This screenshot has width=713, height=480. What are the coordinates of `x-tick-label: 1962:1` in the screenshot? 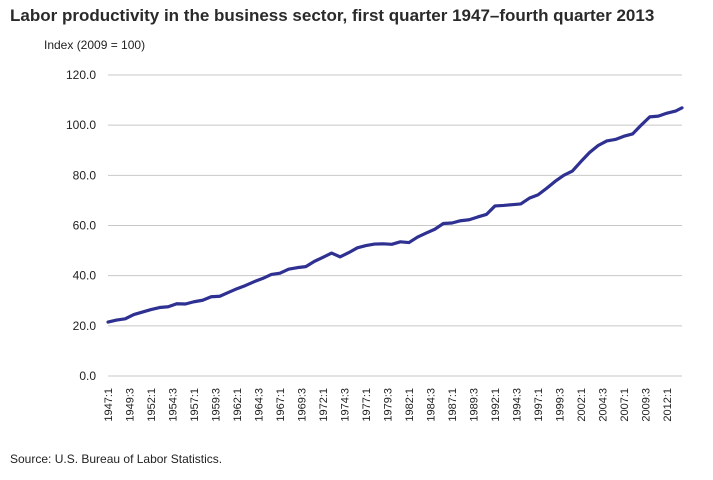 It's located at (238, 405).